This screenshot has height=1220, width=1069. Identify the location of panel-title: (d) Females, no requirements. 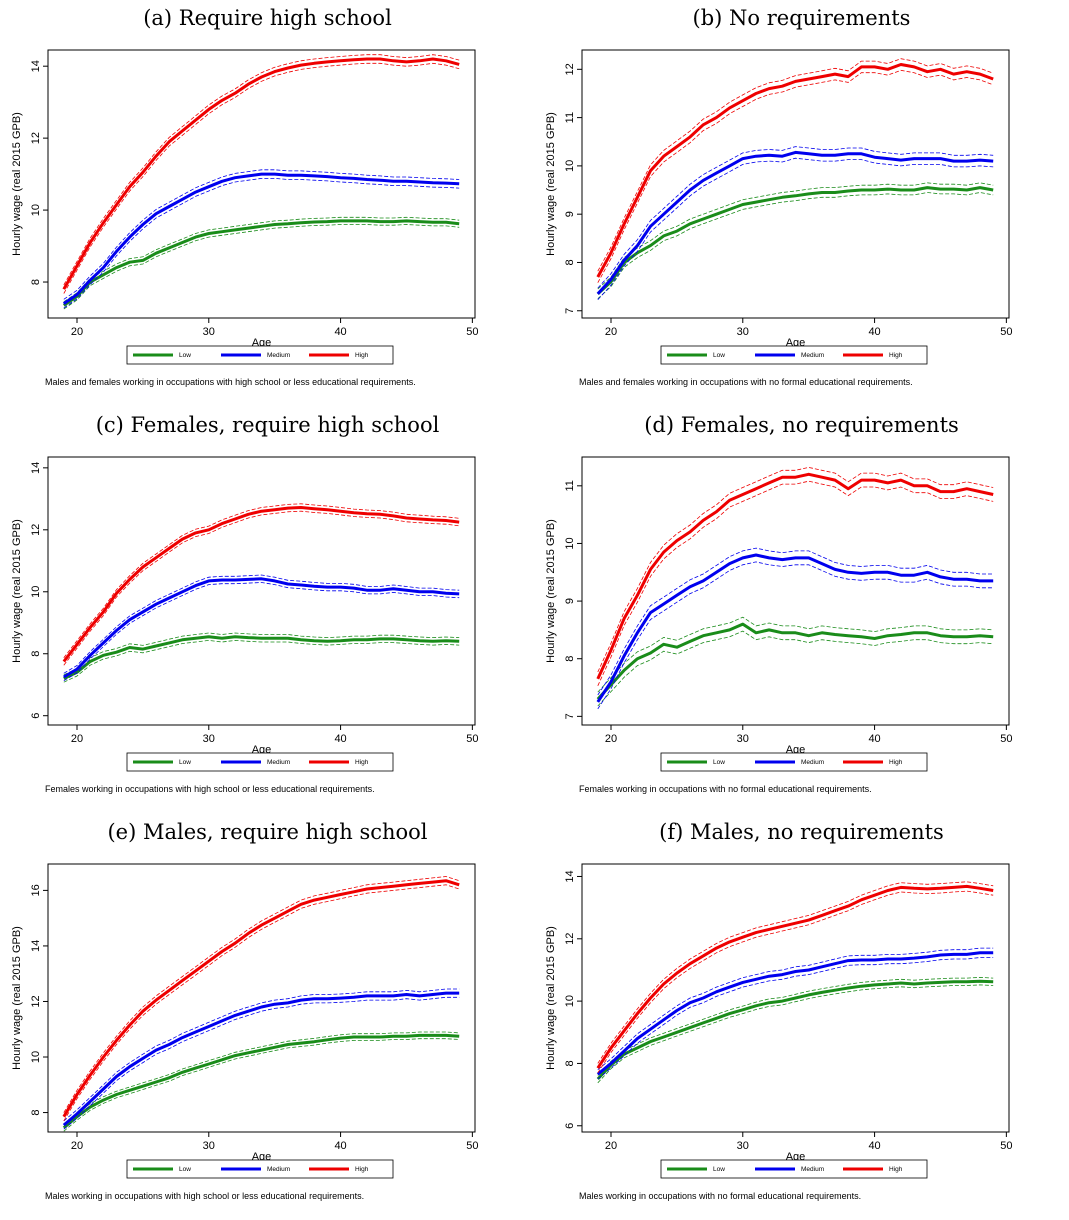
(801, 425).